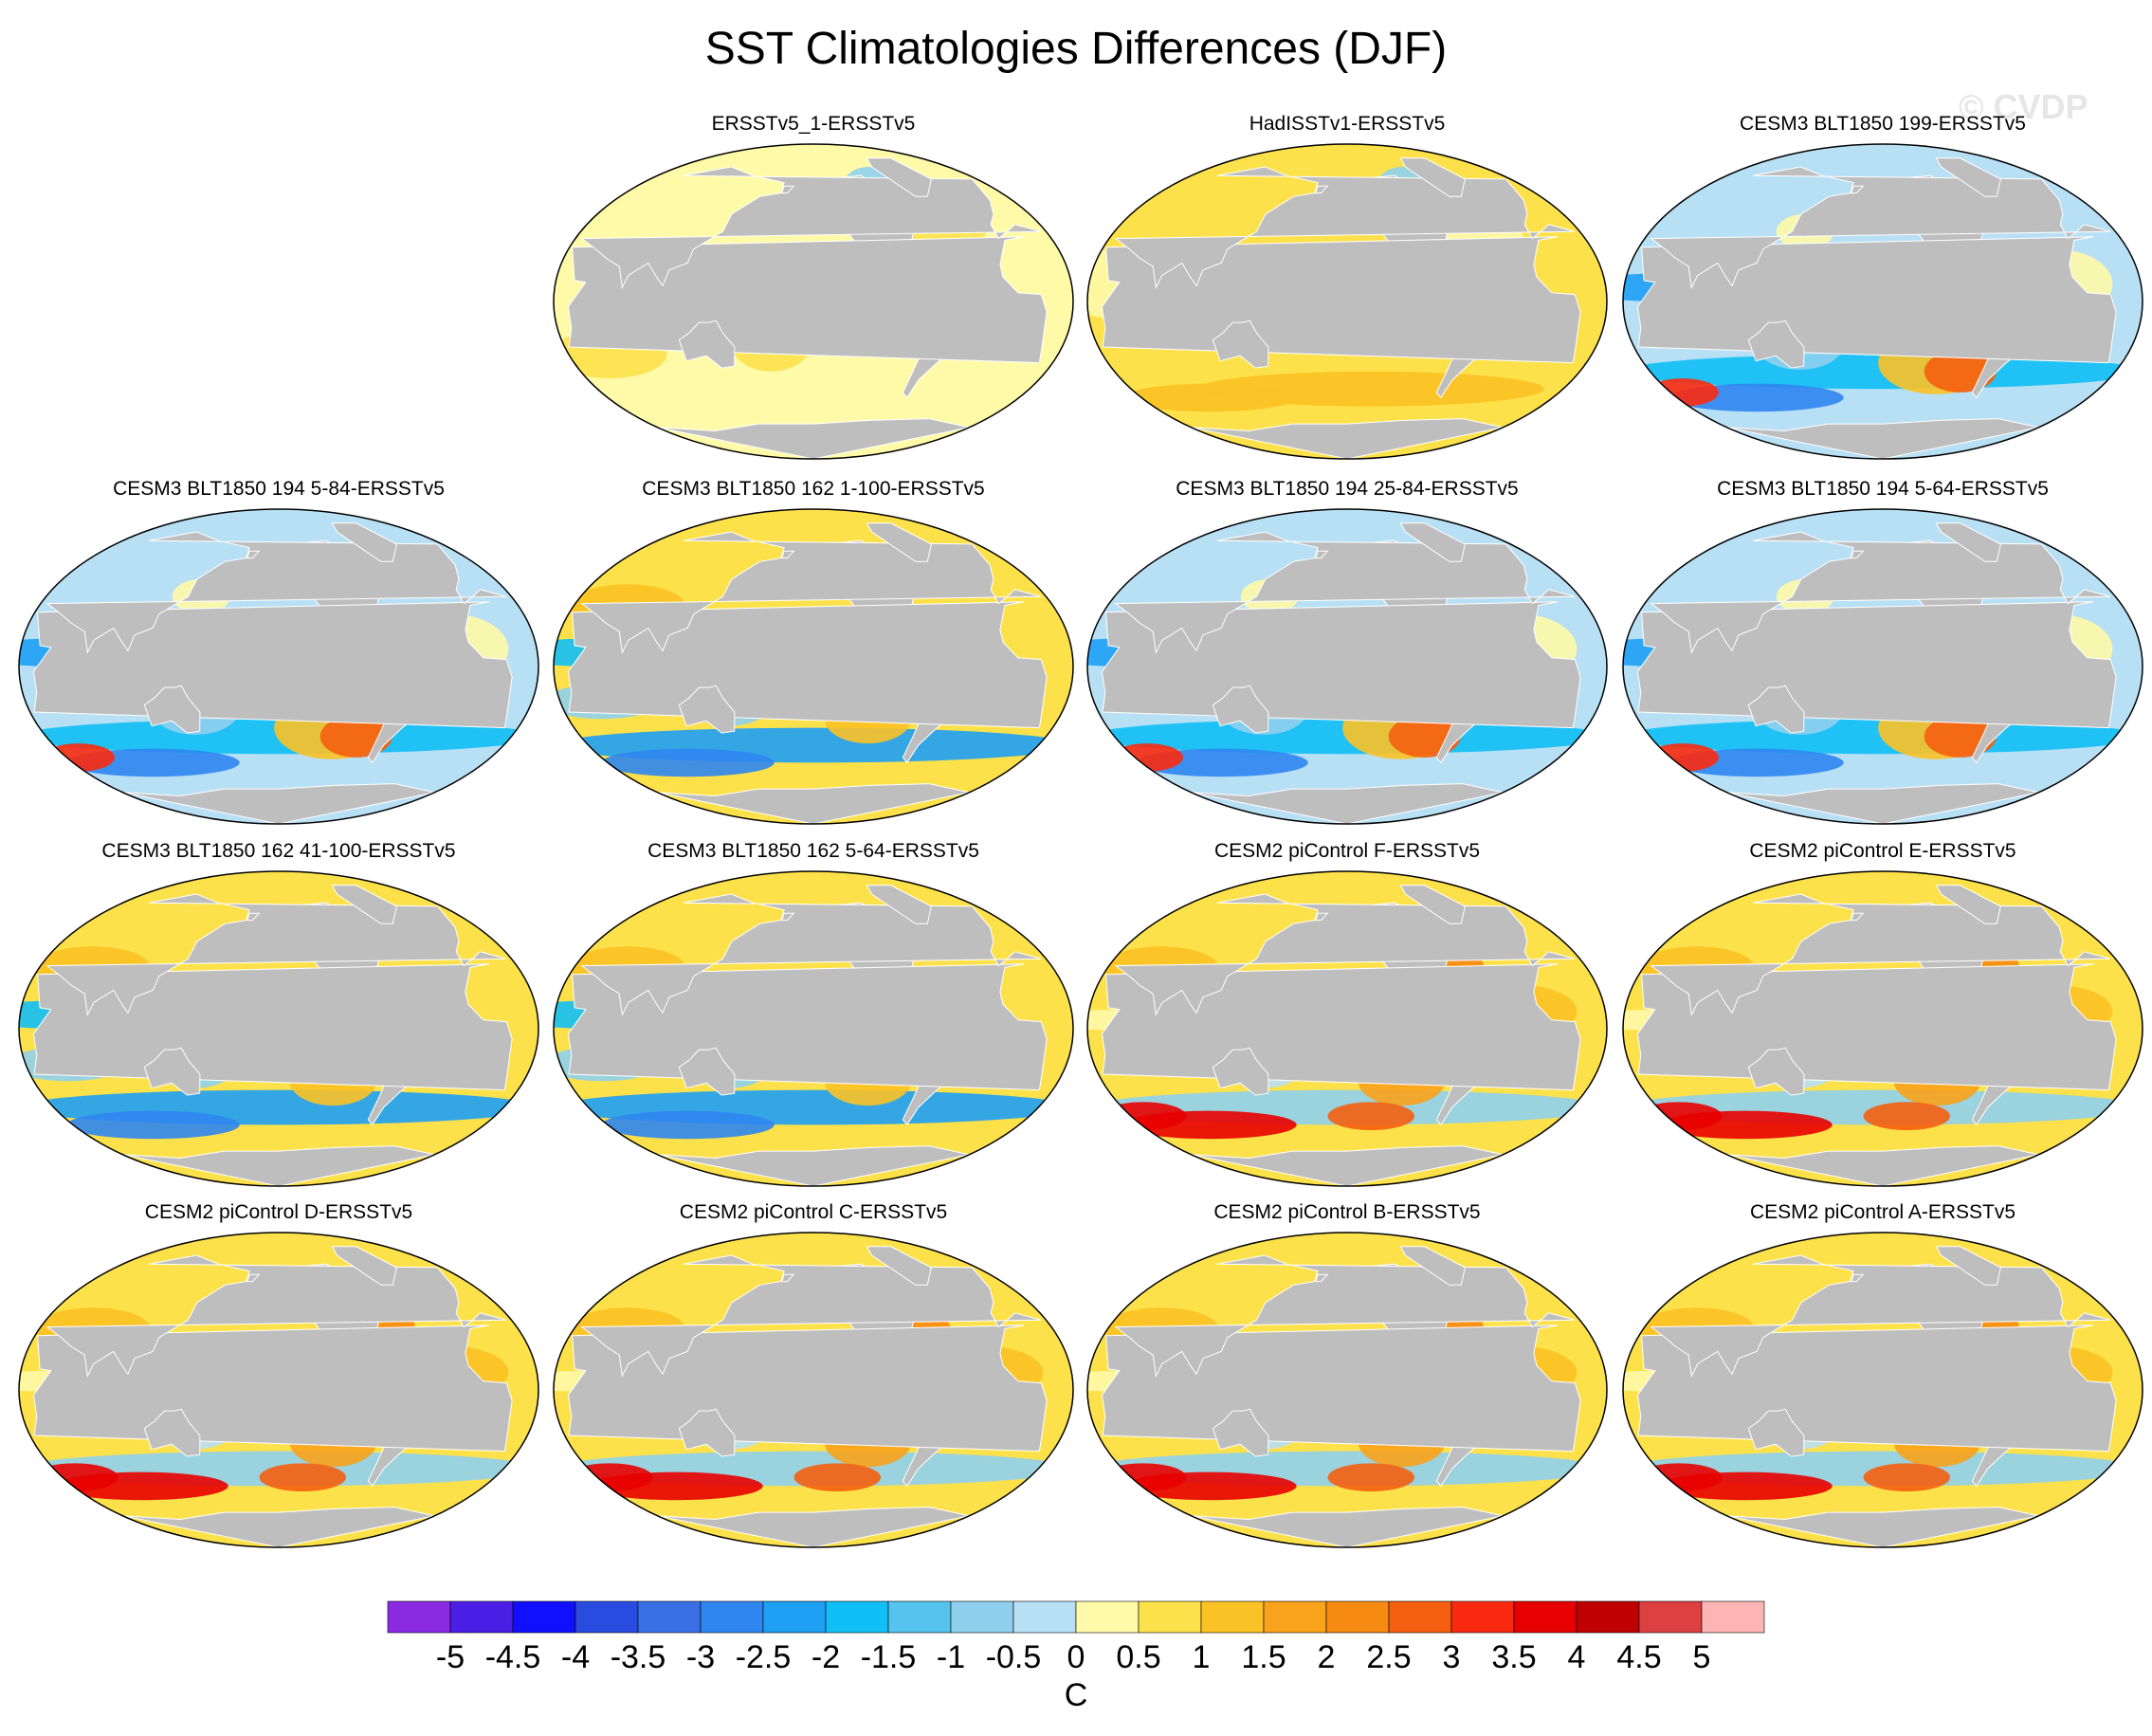 The width and height of the screenshot is (2152, 1736). Describe the element at coordinates (1577, 1657) in the screenshot. I see `colorbar-tick-label: 4` at that location.